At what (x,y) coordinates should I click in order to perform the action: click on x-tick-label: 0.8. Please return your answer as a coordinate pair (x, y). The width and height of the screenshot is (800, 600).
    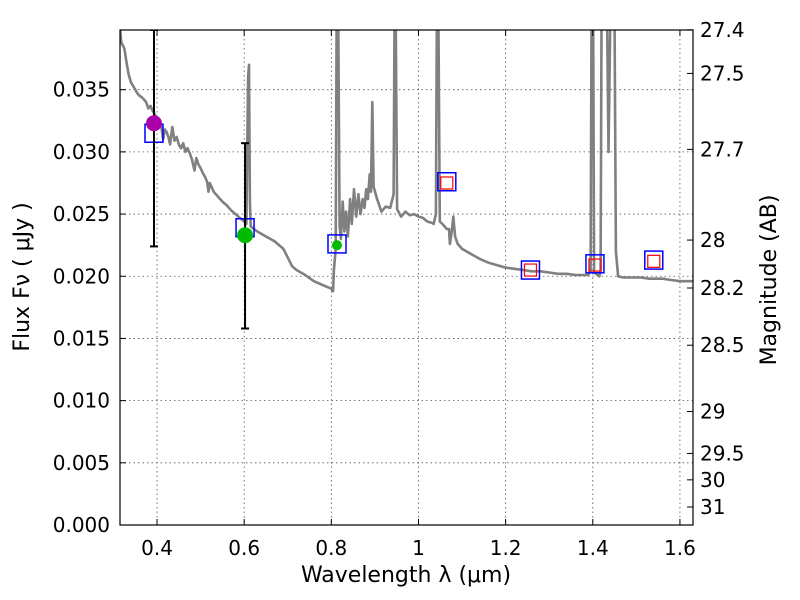
    Looking at the image, I should click on (331, 548).